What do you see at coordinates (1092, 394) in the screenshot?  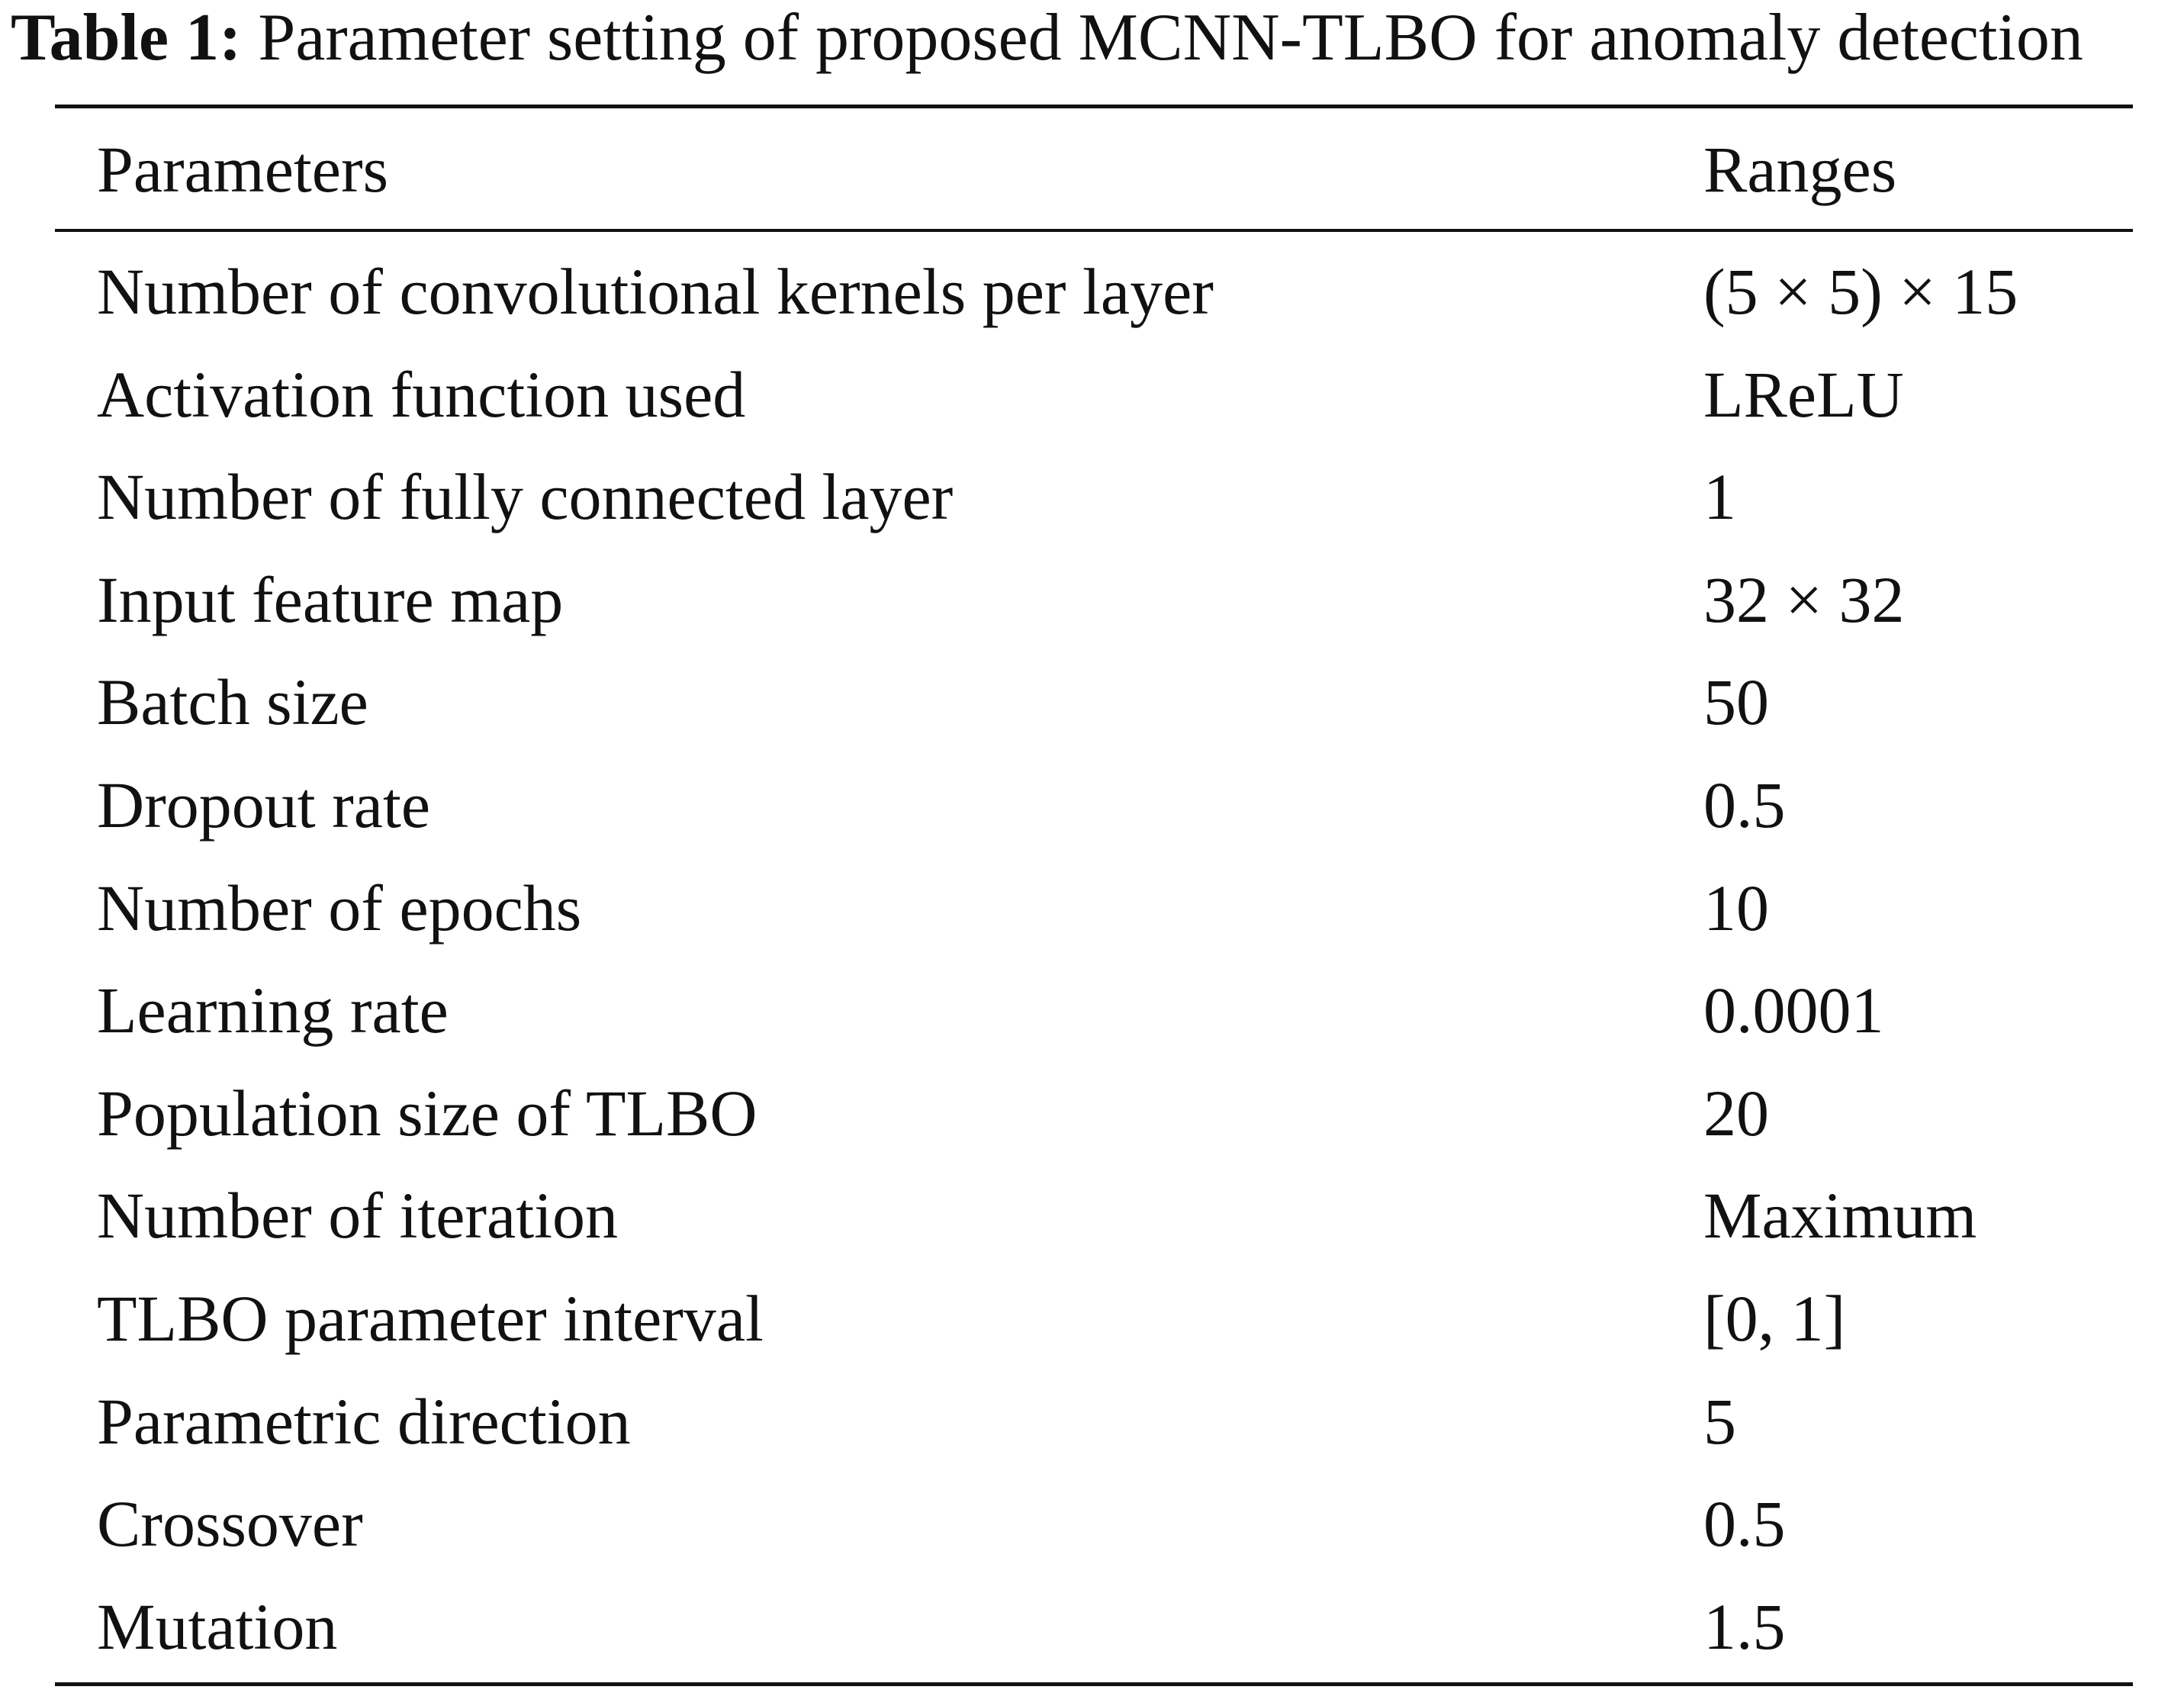 I see `table-row: Activation function used LReLU` at bounding box center [1092, 394].